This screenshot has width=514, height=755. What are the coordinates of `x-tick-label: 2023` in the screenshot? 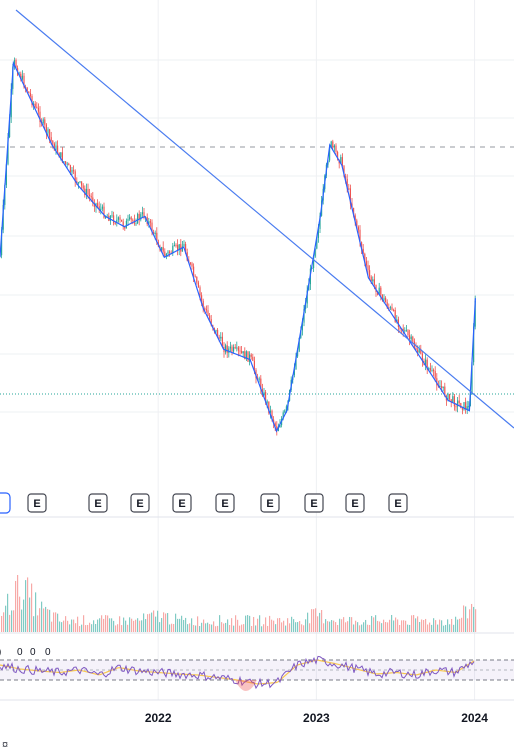 It's located at (316, 718).